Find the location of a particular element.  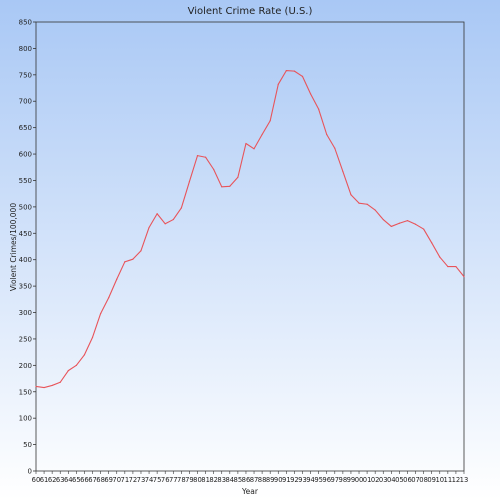

x-tick-label: 71 is located at coordinates (125, 480).